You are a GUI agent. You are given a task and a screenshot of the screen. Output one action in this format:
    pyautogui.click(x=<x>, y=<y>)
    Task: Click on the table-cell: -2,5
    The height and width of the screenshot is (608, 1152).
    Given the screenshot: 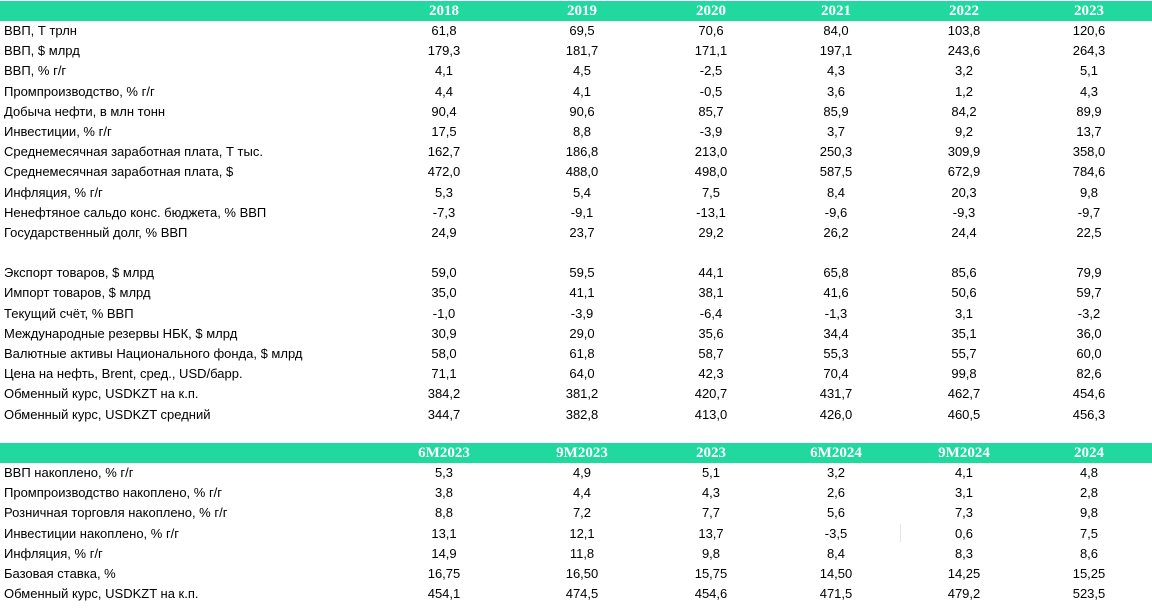 What is the action you would take?
    pyautogui.click(x=711, y=71)
    